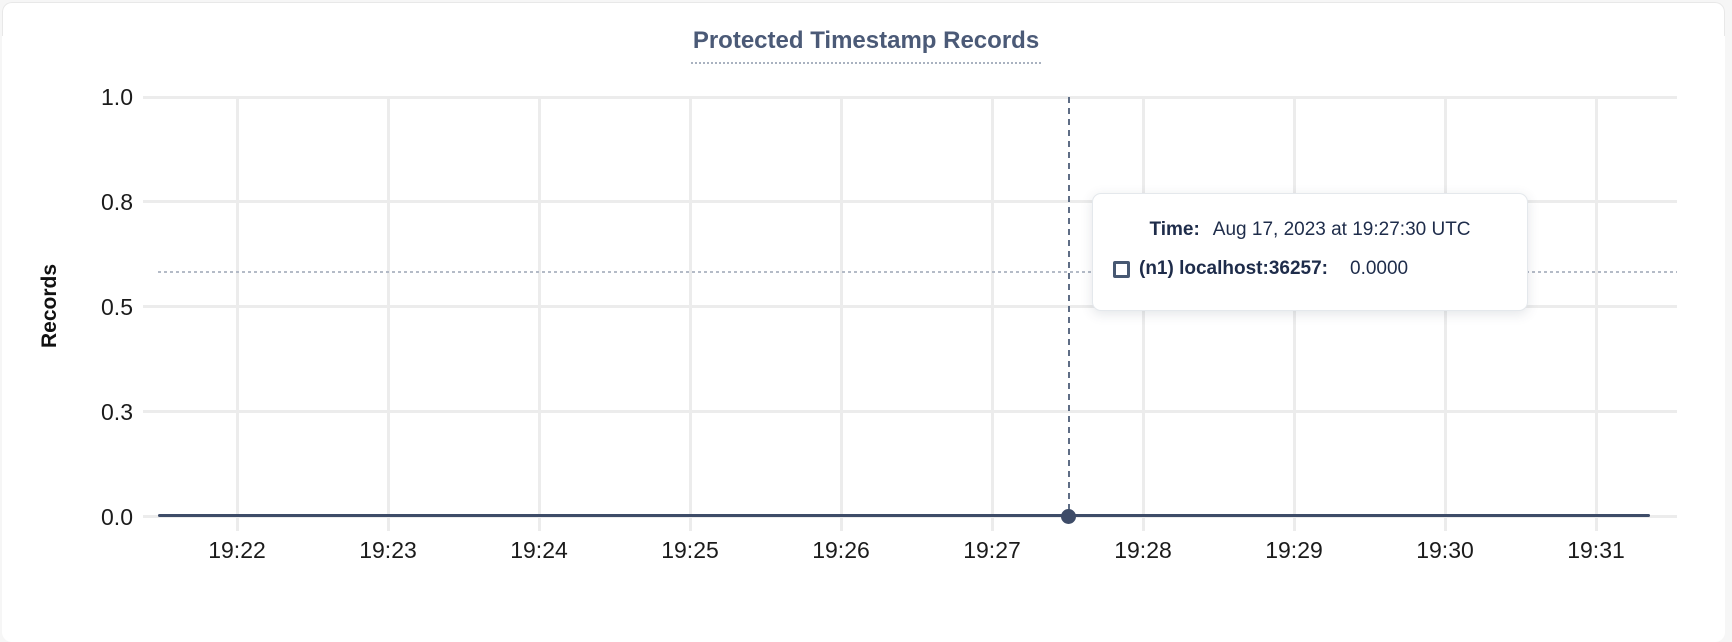 This screenshot has width=1732, height=642. I want to click on tooltip-series-value: 0.0000, so click(1379, 268).